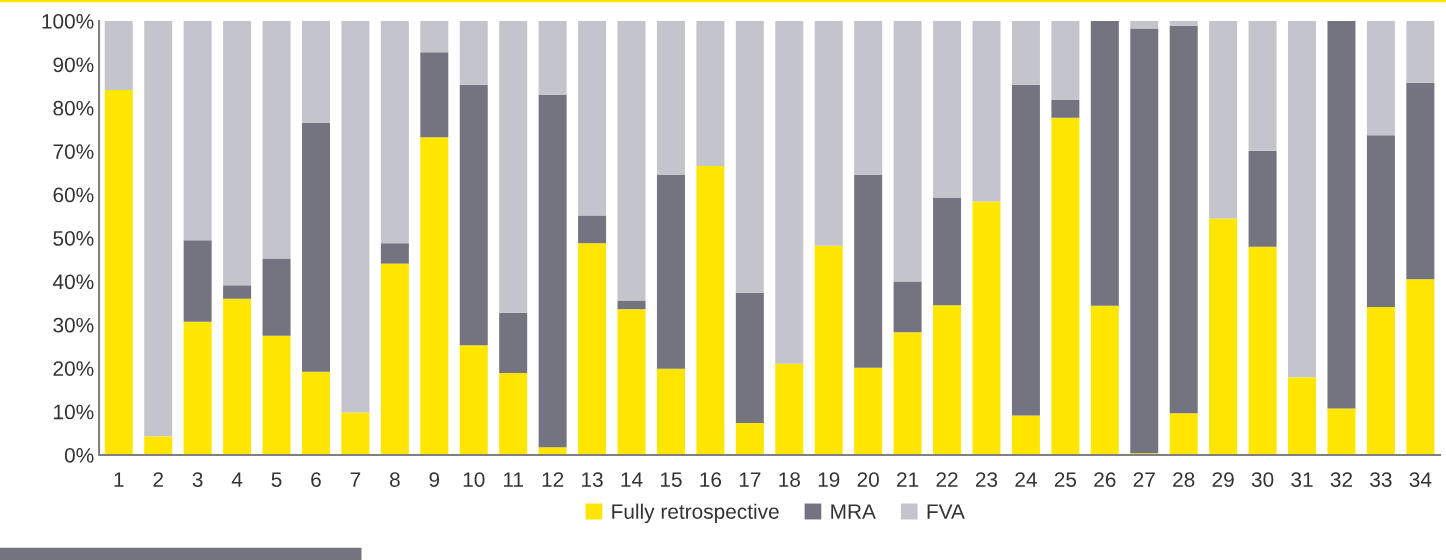  I want to click on x-tick-label: 33, so click(1381, 479).